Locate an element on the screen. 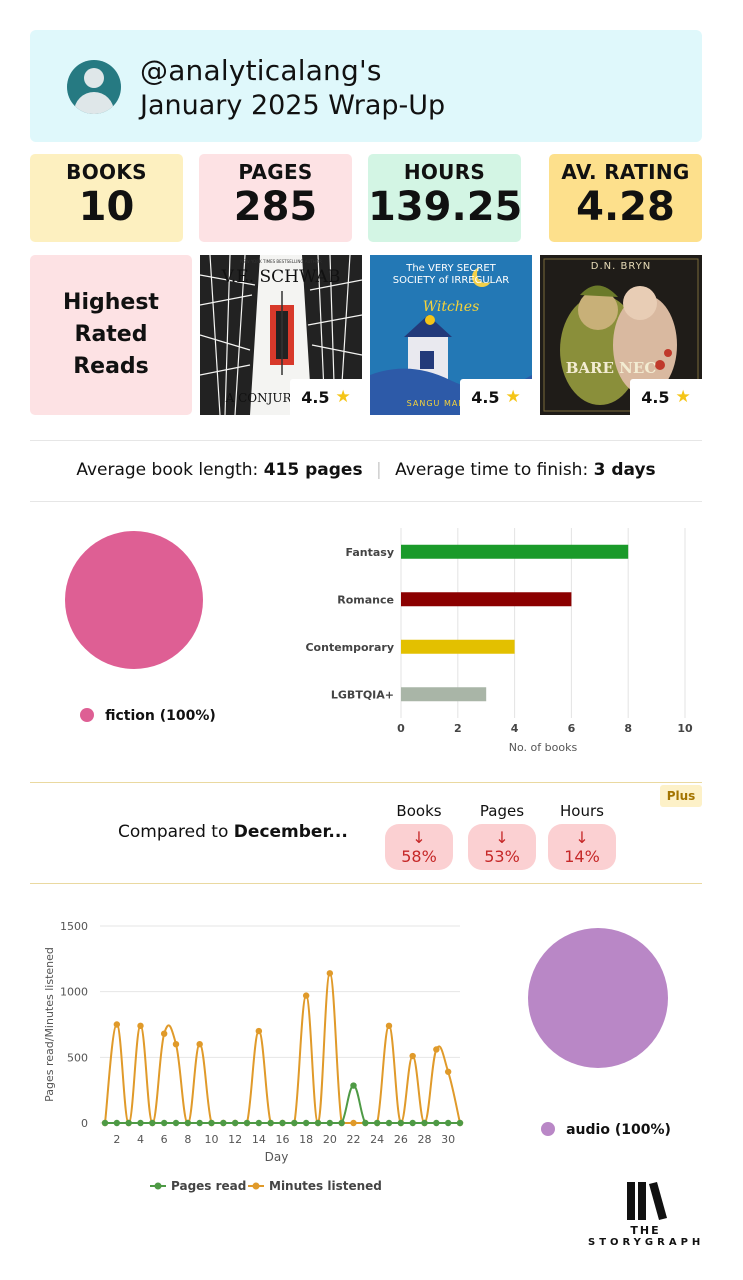  series-line-minutes-listened is located at coordinates (282, 1048).